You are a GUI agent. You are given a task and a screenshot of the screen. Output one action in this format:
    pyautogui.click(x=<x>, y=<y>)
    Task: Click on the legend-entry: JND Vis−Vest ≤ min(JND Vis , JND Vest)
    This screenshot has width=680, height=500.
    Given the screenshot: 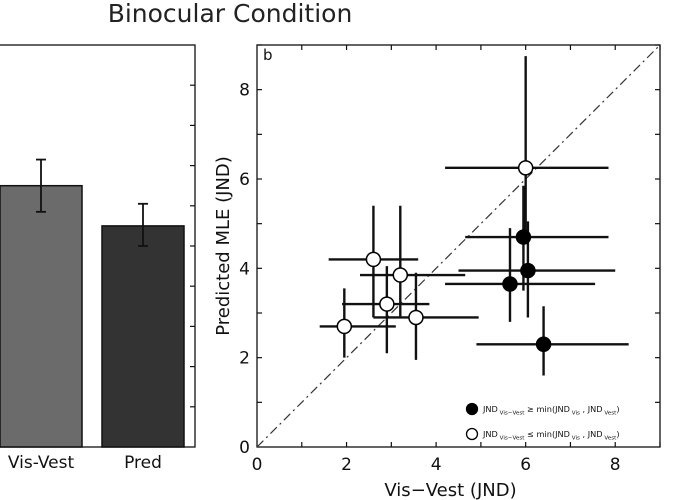 What is the action you would take?
    pyautogui.click(x=551, y=435)
    